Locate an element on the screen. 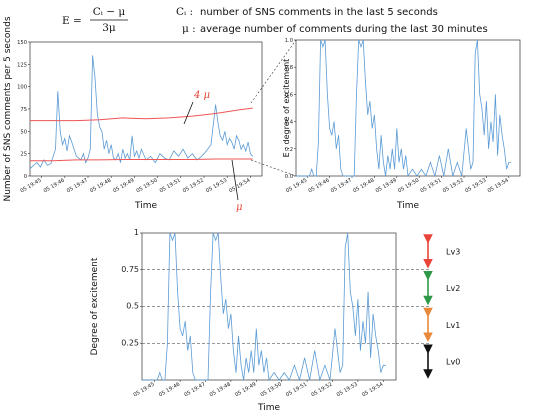 The height and width of the screenshot is (416, 550). y-tick-label: 50 is located at coordinates (23, 132).